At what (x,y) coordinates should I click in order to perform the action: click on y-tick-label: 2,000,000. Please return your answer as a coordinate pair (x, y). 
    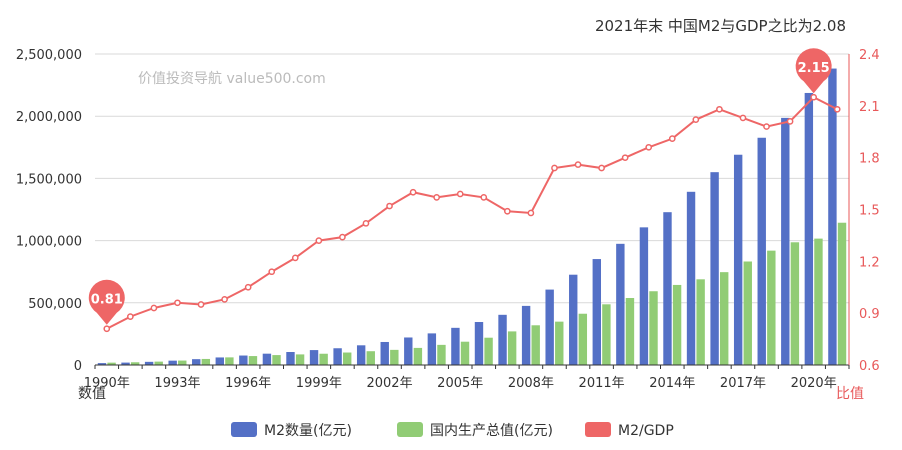
    Looking at the image, I should click on (49, 117).